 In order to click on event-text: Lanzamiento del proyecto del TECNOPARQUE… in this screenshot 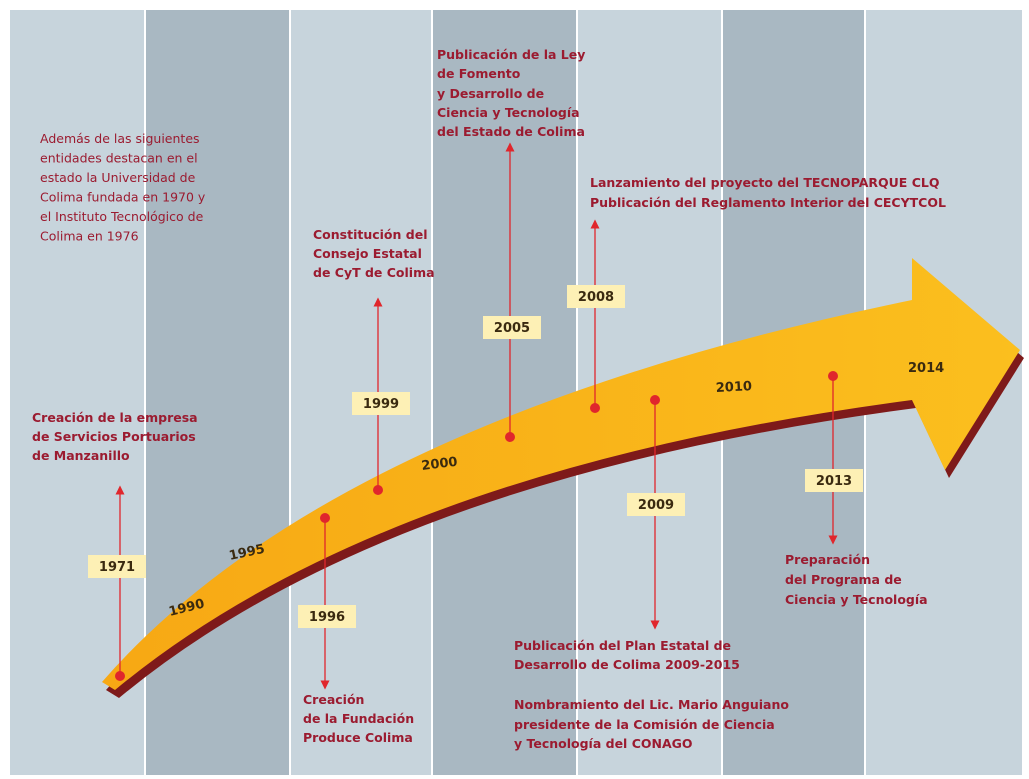, I will do `click(764, 182)`.